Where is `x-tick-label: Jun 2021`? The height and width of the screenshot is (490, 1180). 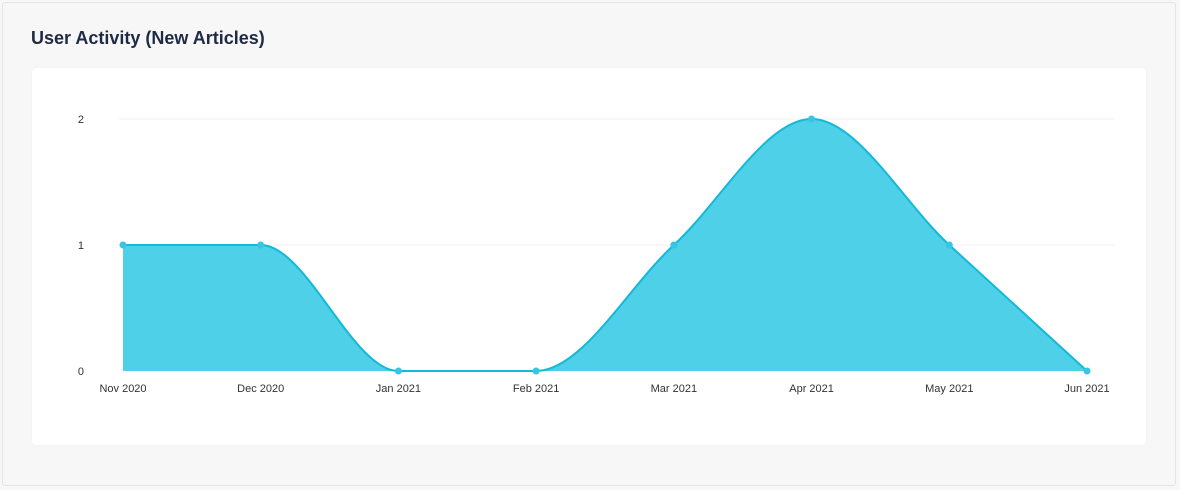 x-tick-label: Jun 2021 is located at coordinates (1086, 389).